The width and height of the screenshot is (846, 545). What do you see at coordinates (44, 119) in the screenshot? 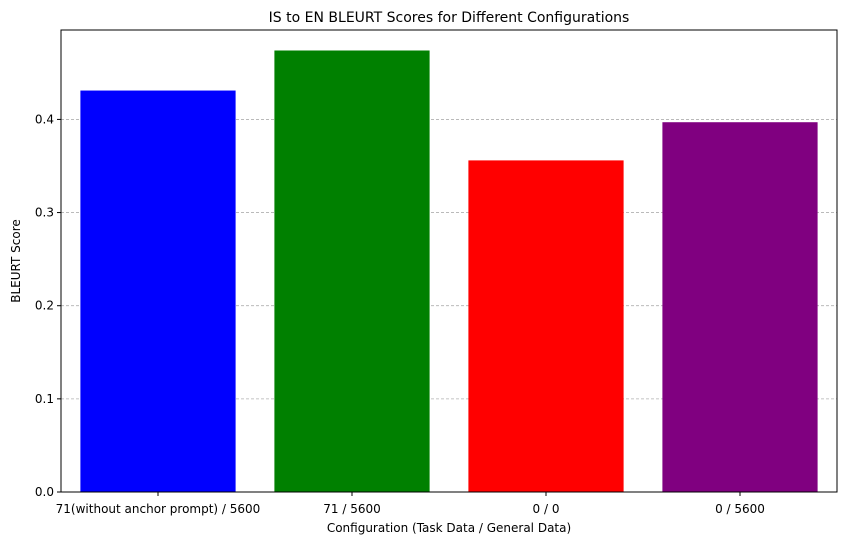
I see `y-tick-label: 0.4` at bounding box center [44, 119].